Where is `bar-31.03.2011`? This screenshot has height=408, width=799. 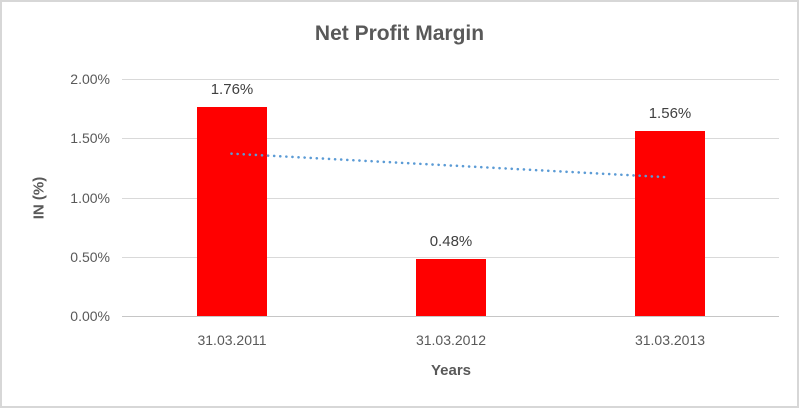
bar-31.03.2011 is located at coordinates (232, 211).